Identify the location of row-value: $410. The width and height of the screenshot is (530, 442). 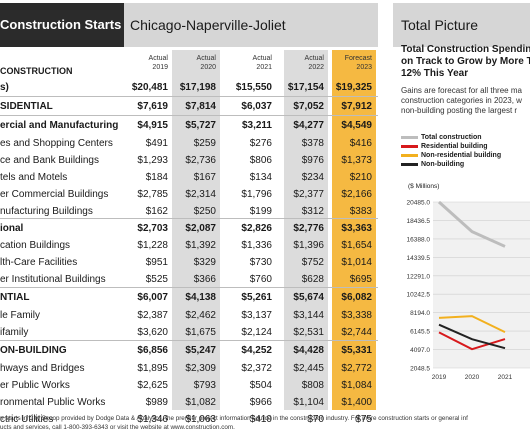
(260, 419).